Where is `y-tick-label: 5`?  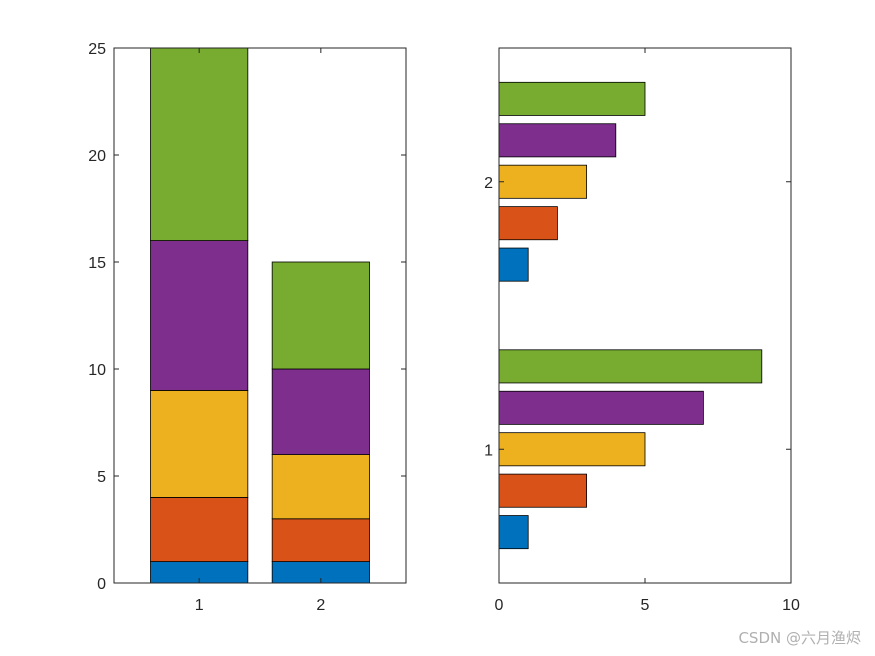 y-tick-label: 5 is located at coordinates (101, 477).